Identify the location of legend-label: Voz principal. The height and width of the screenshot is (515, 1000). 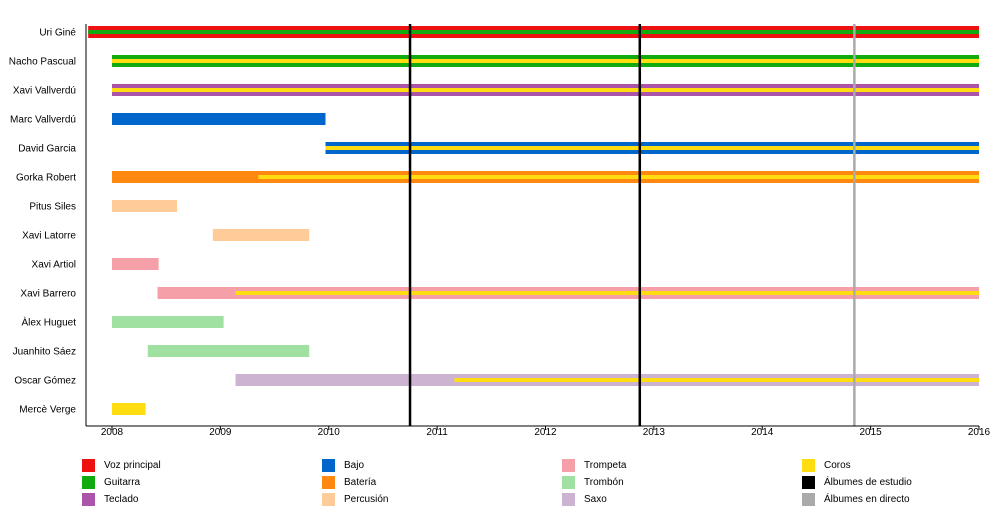
(132, 465).